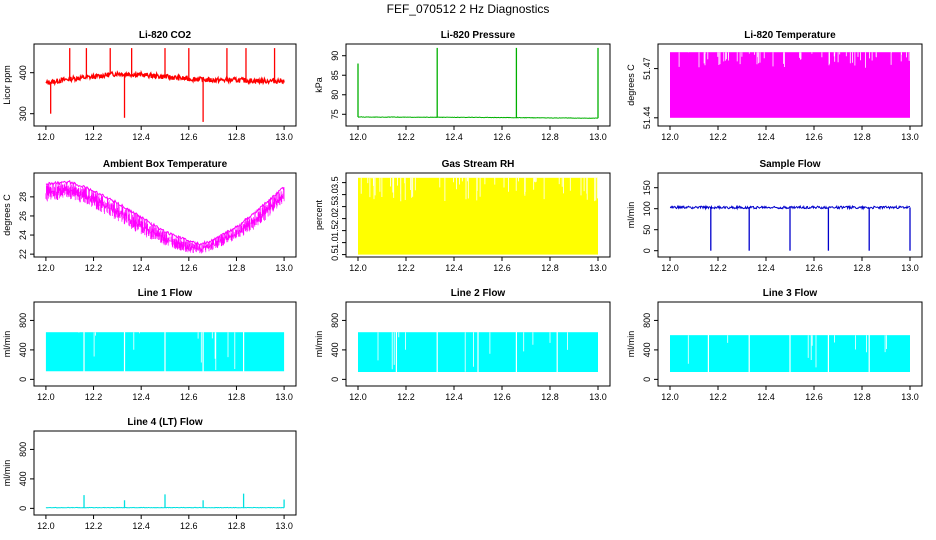  I want to click on y-tick-label: 51.47, so click(647, 68).